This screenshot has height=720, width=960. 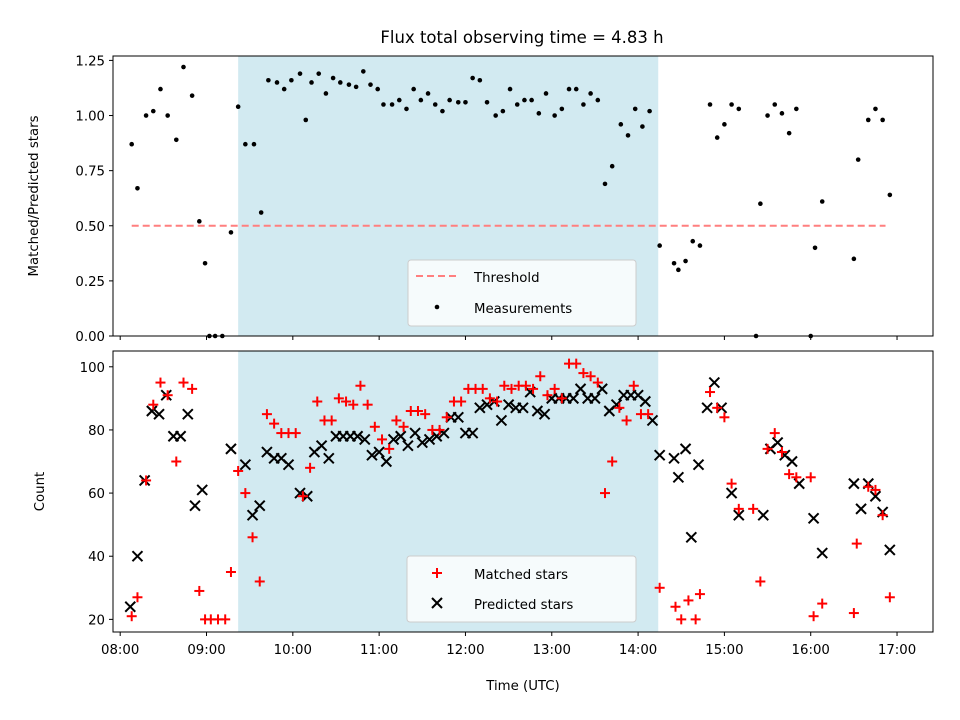 I want to click on count-y-tick-label: 60, so click(x=96, y=494).